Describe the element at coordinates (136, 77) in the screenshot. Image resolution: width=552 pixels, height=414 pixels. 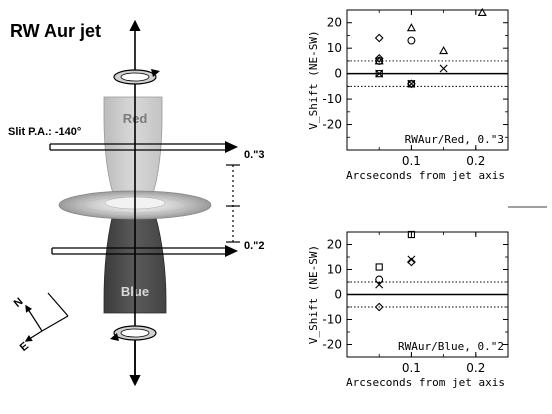
I see `rotation-arrow-top-icon` at that location.